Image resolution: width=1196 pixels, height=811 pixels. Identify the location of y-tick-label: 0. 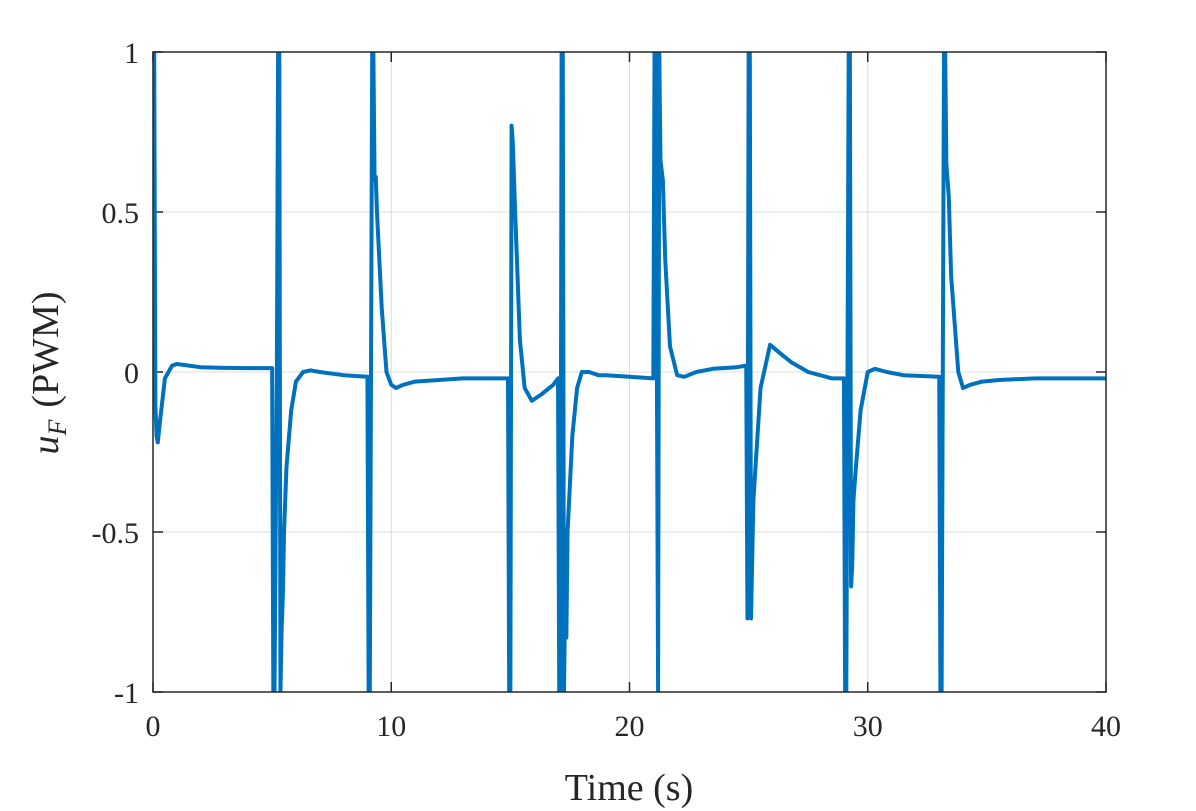
(131, 373).